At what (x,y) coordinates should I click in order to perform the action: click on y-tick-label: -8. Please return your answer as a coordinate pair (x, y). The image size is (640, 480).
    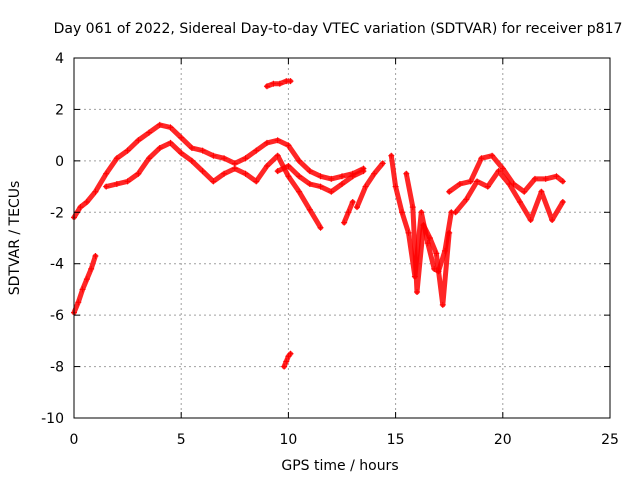
    Looking at the image, I should click on (57, 368).